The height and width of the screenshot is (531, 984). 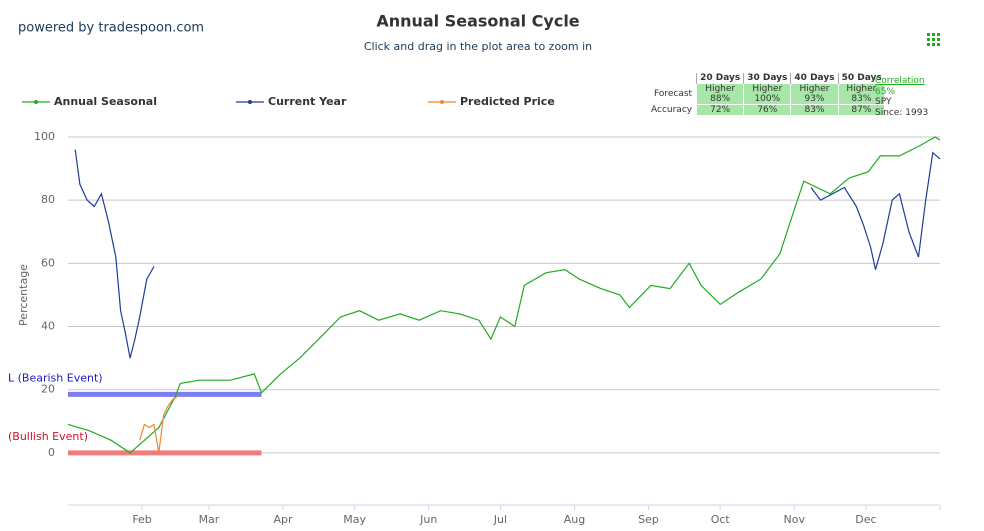 What do you see at coordinates (885, 91) in the screenshot?
I see `side-text: 65%` at bounding box center [885, 91].